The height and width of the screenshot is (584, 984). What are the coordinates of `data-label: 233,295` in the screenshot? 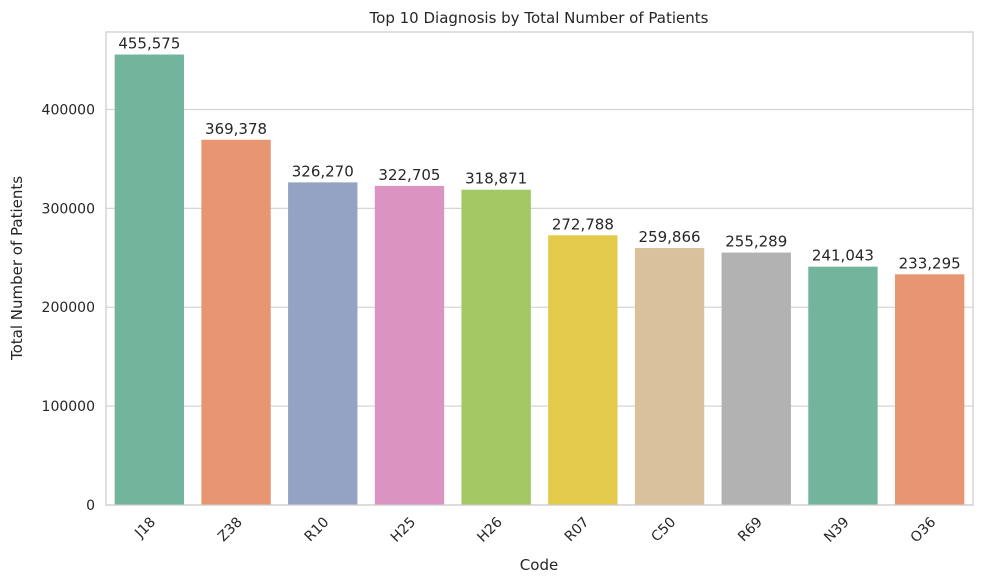 It's located at (930, 263).